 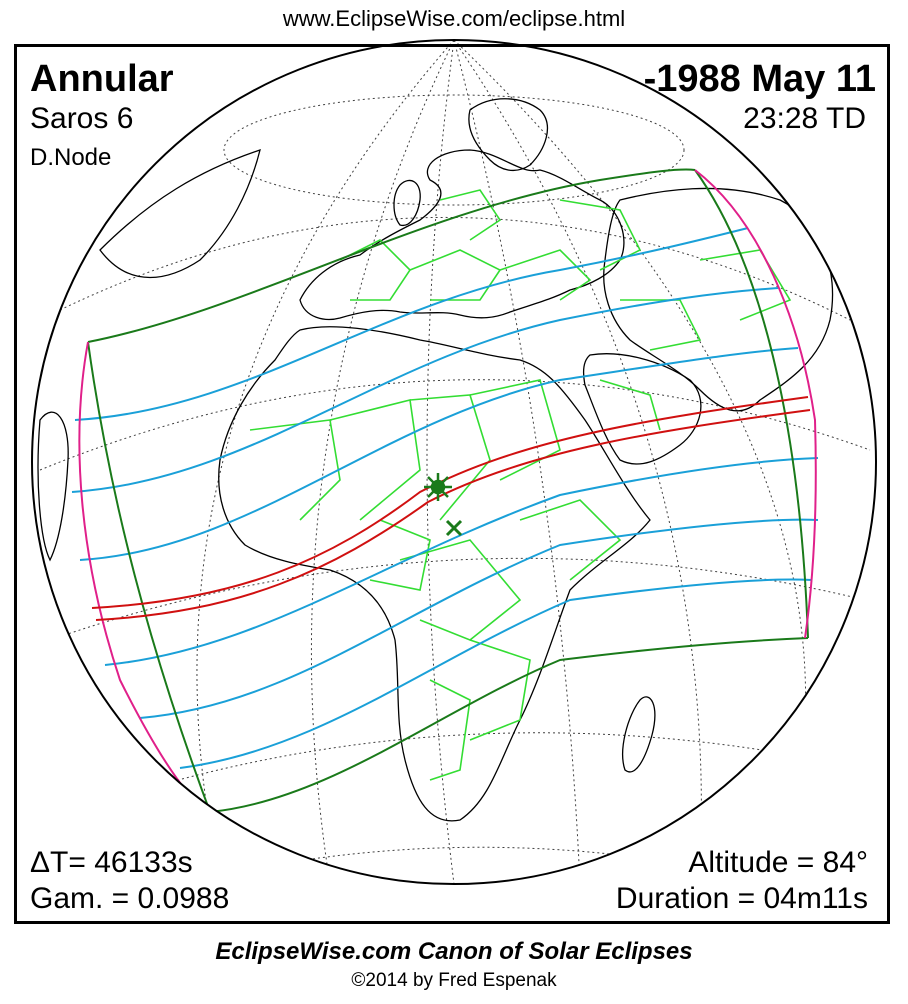 I want to click on arabia-coast, so click(x=642, y=409).